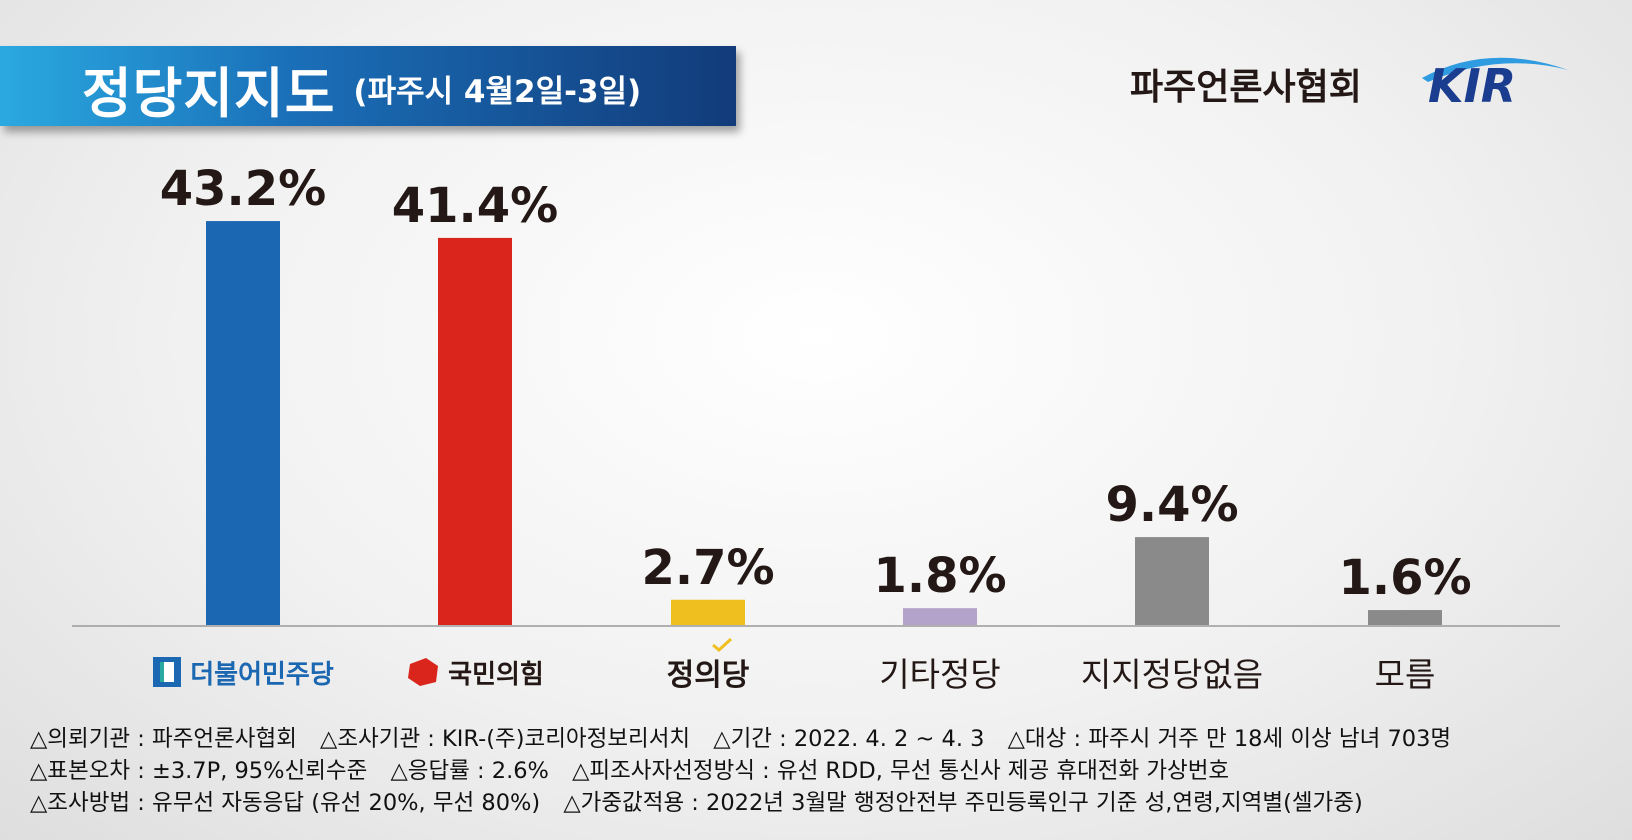  What do you see at coordinates (1172, 581) in the screenshot?
I see `bar-none` at bounding box center [1172, 581].